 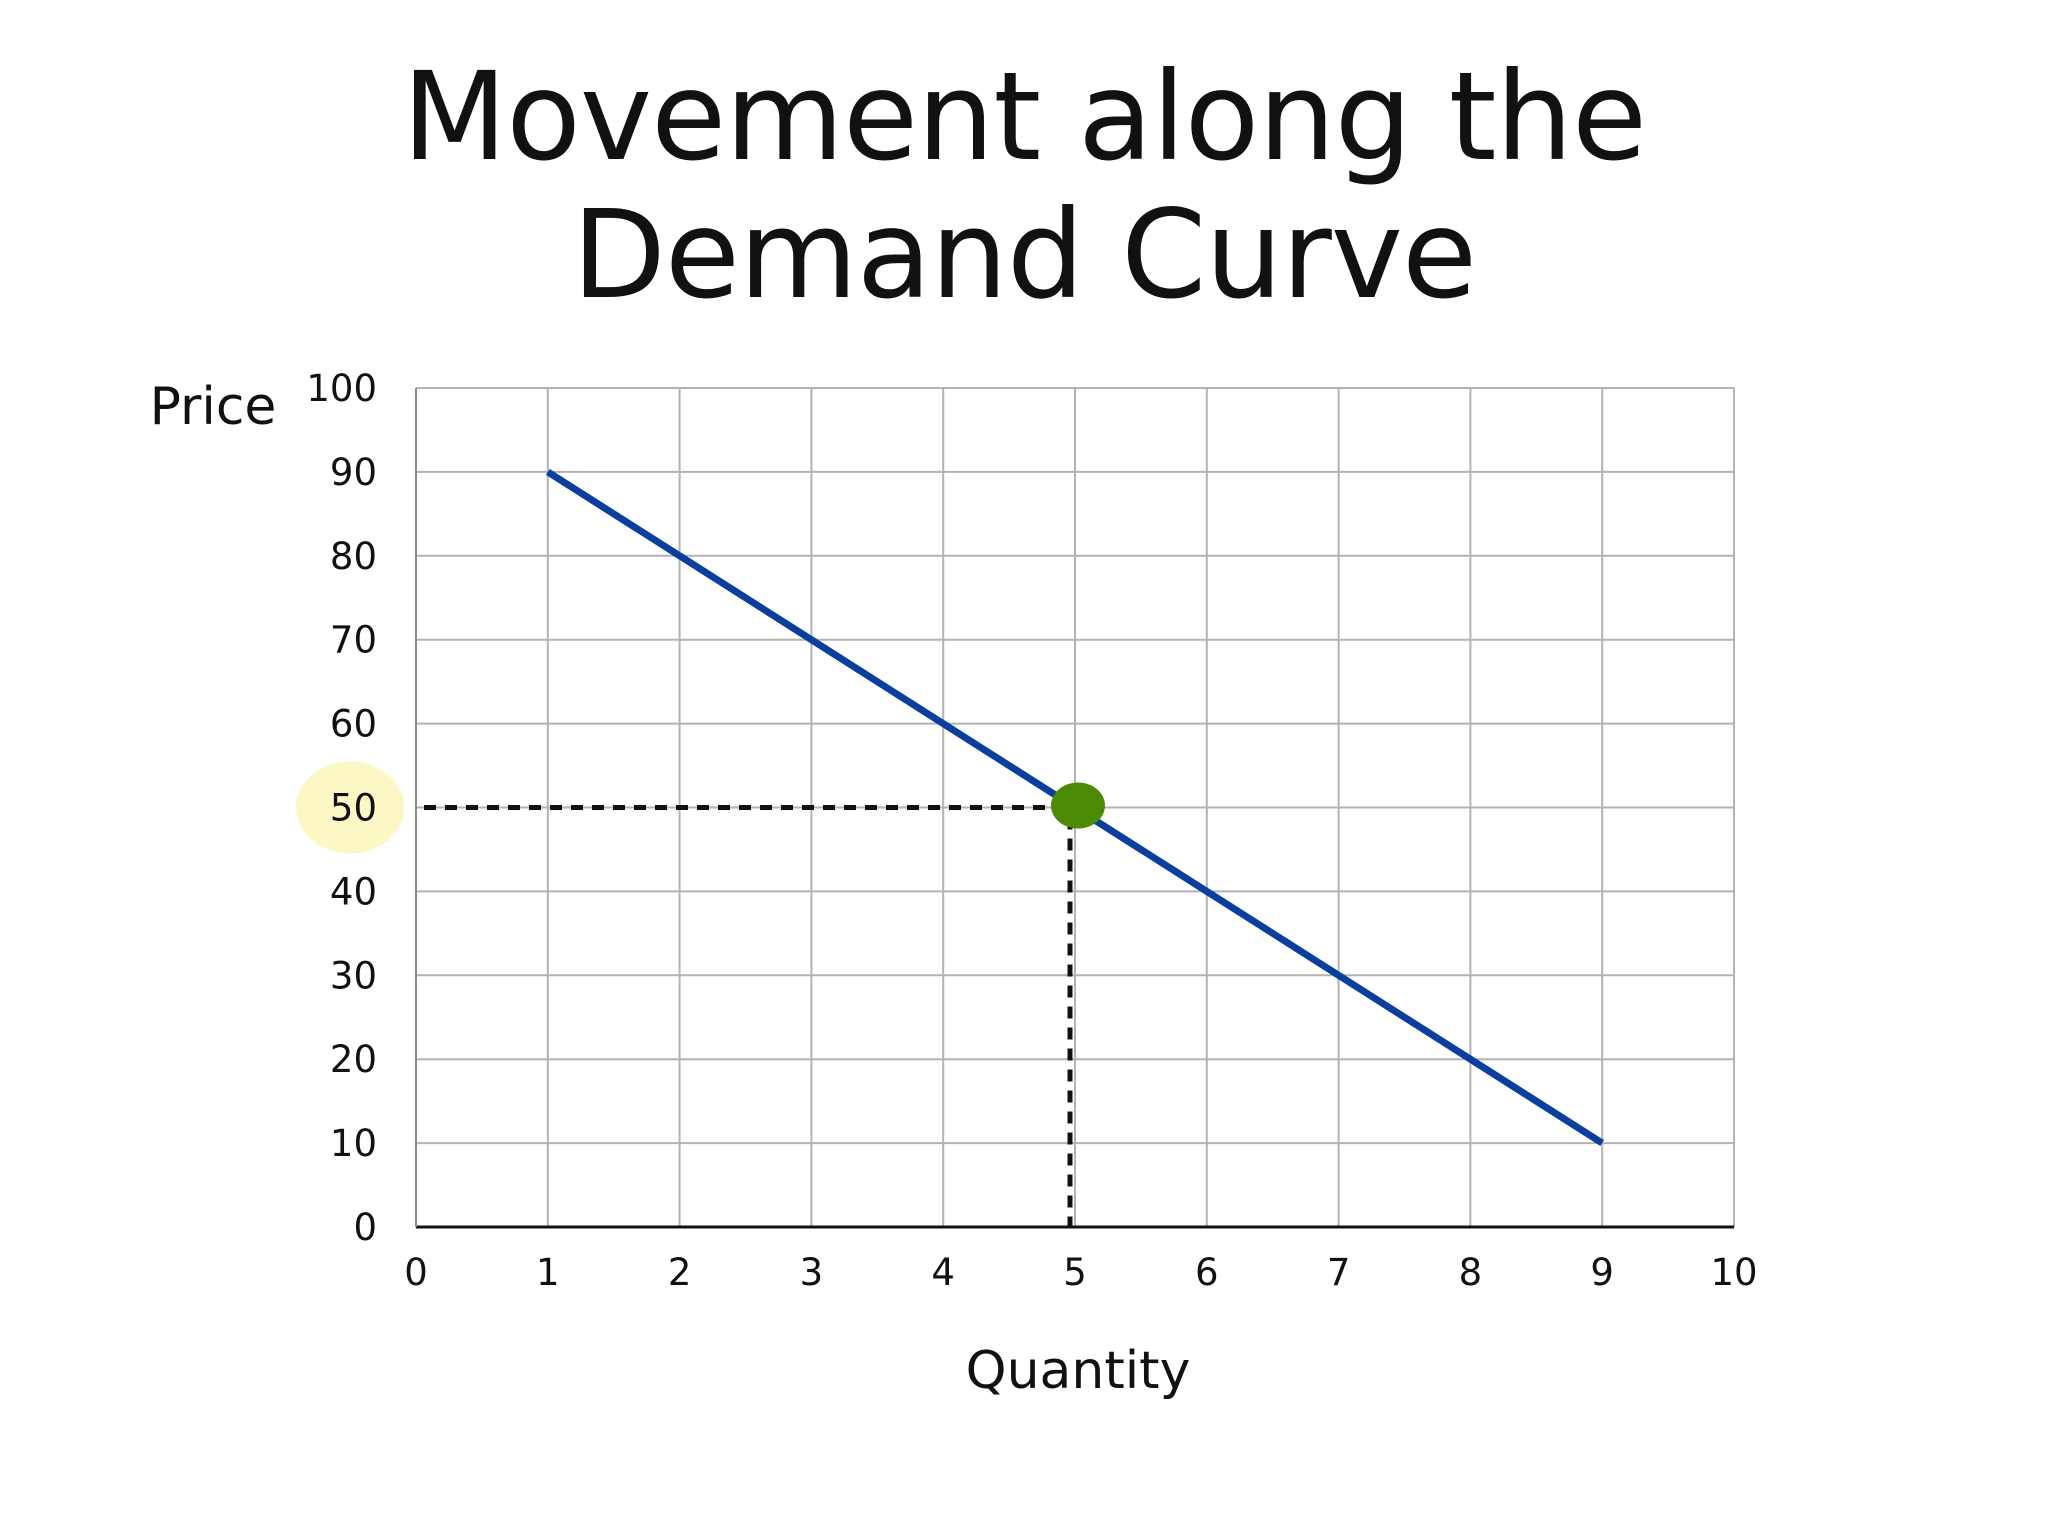 I want to click on x-axis-label: Quantity, so click(x=1078, y=1371).